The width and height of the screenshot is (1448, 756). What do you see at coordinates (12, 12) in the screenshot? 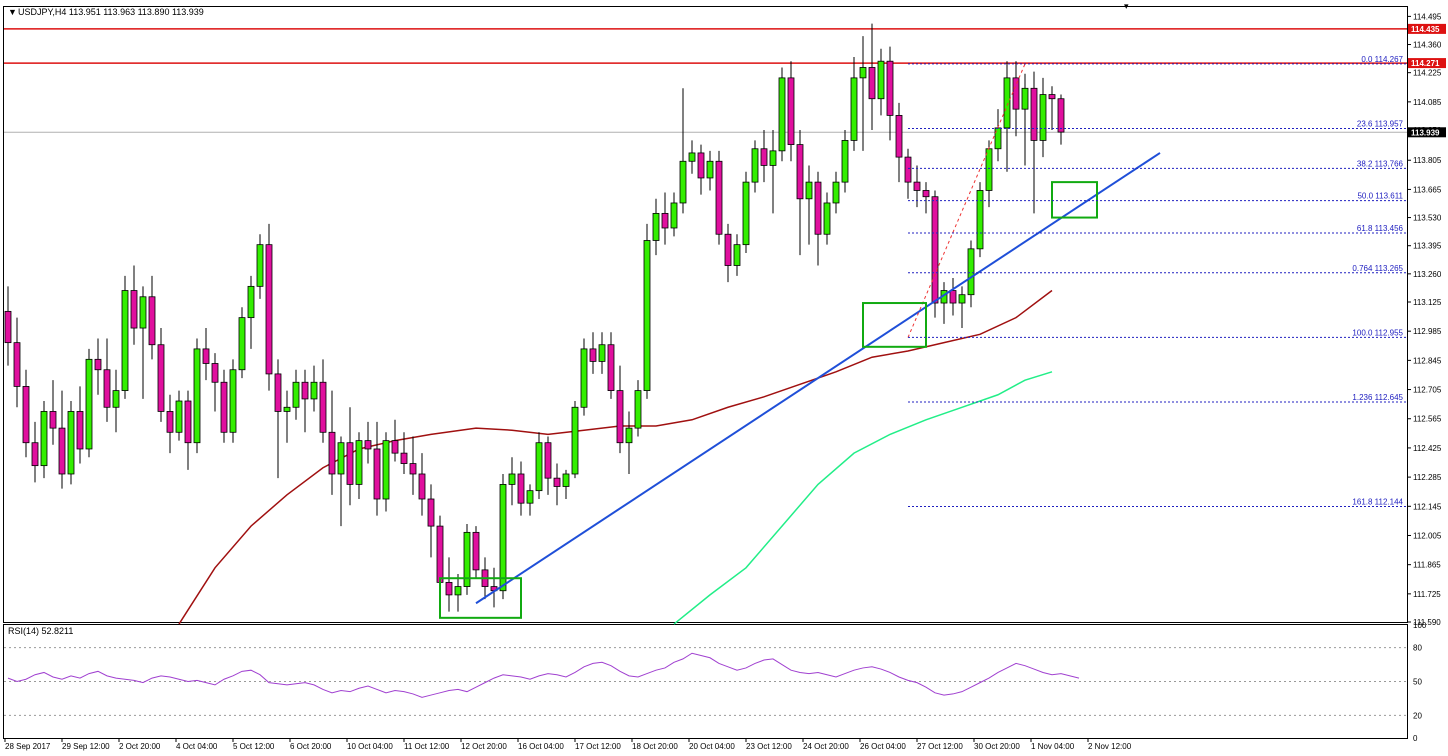
I see `header-symbol-arrow: ▼` at bounding box center [12, 12].